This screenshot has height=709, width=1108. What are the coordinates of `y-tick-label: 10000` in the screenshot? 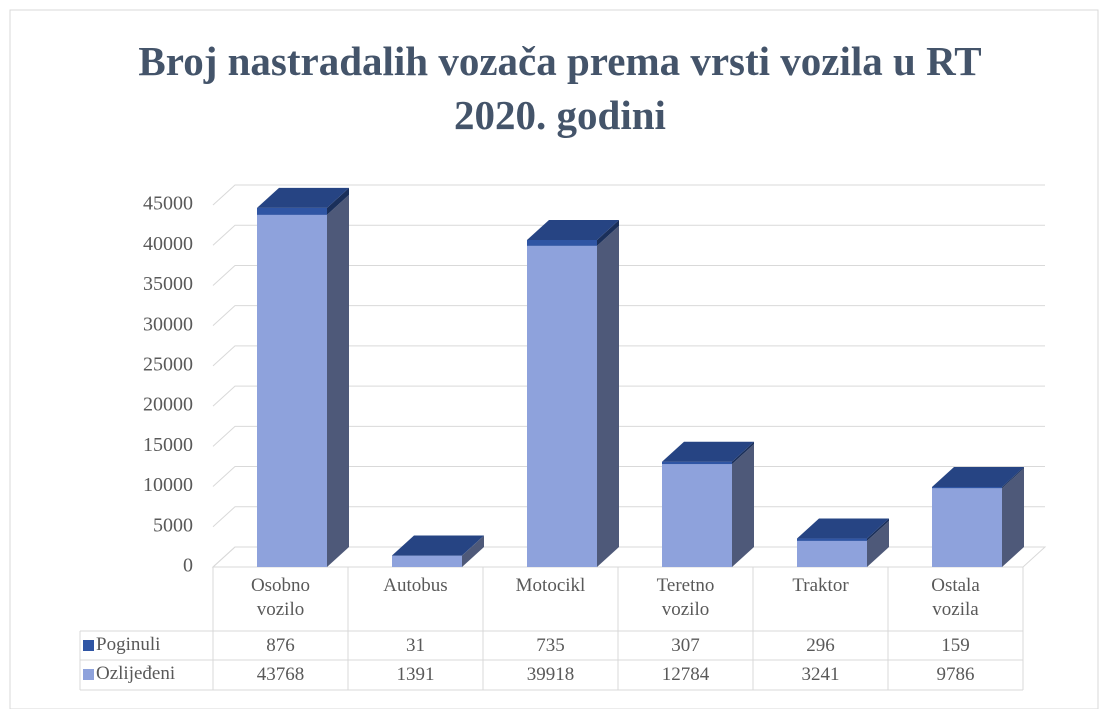 It's located at (168, 485).